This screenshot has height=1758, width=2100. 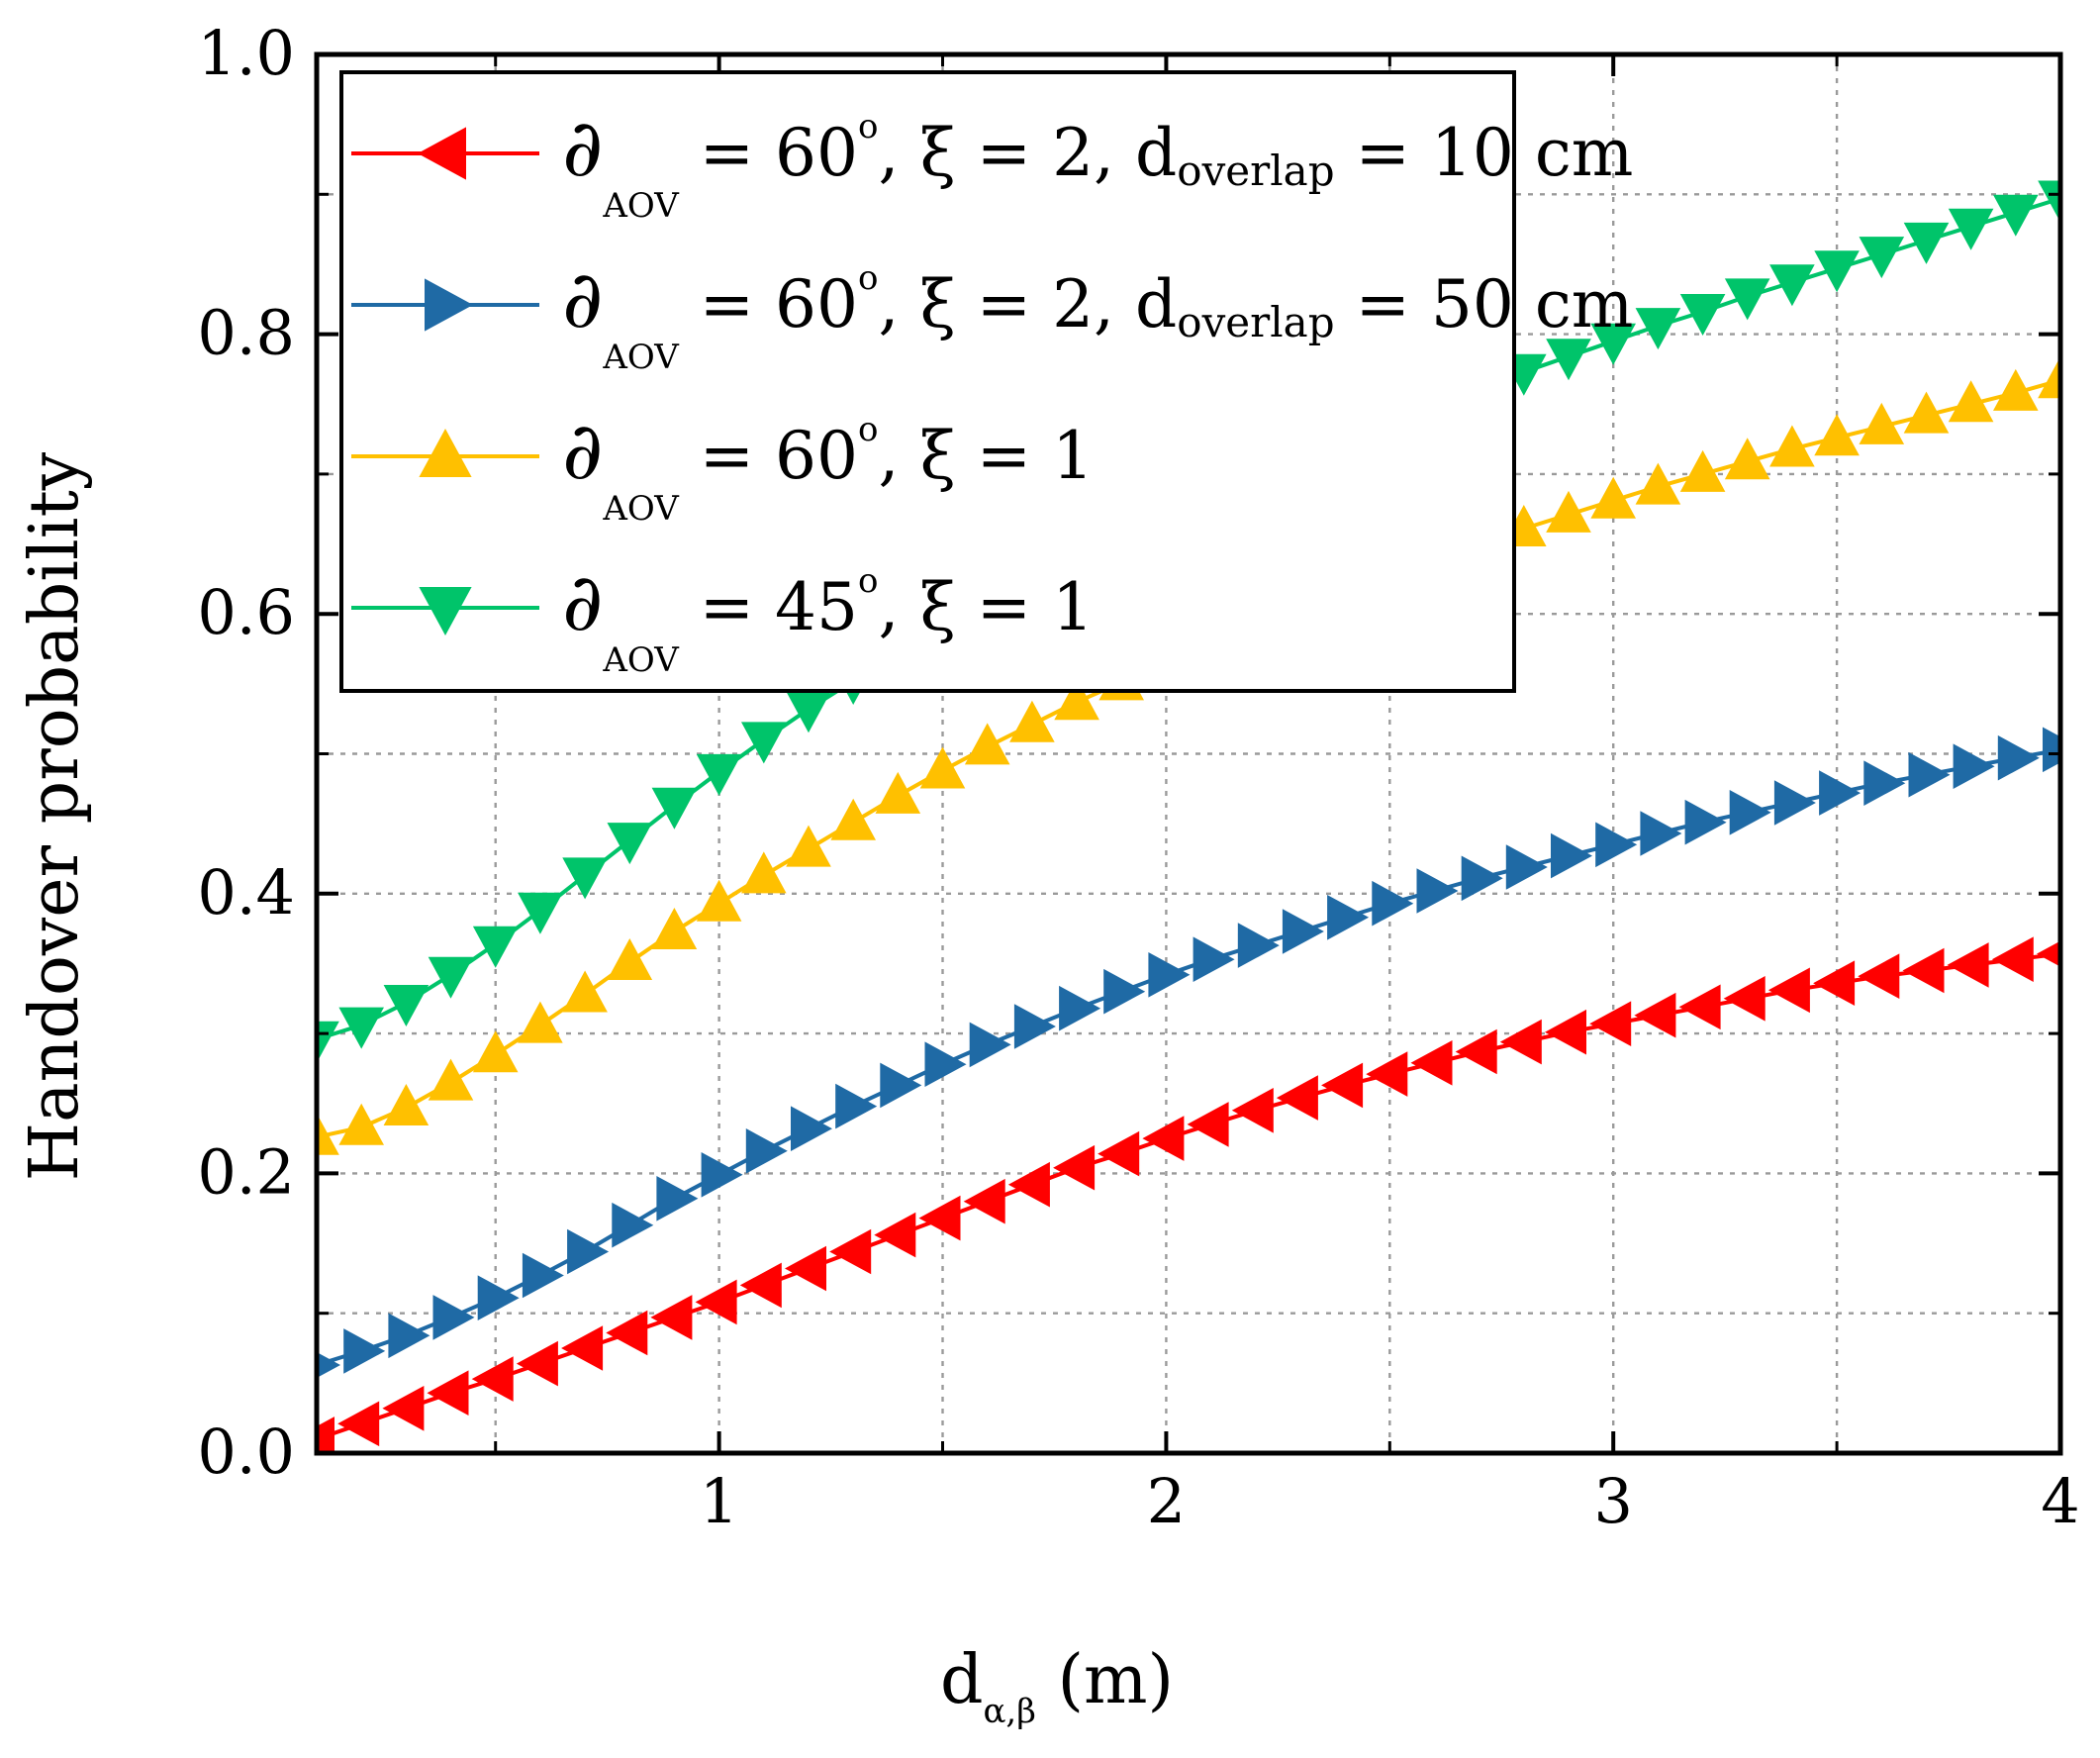 I want to click on x-axis-title: dα,β (m), so click(x=1057, y=1686).